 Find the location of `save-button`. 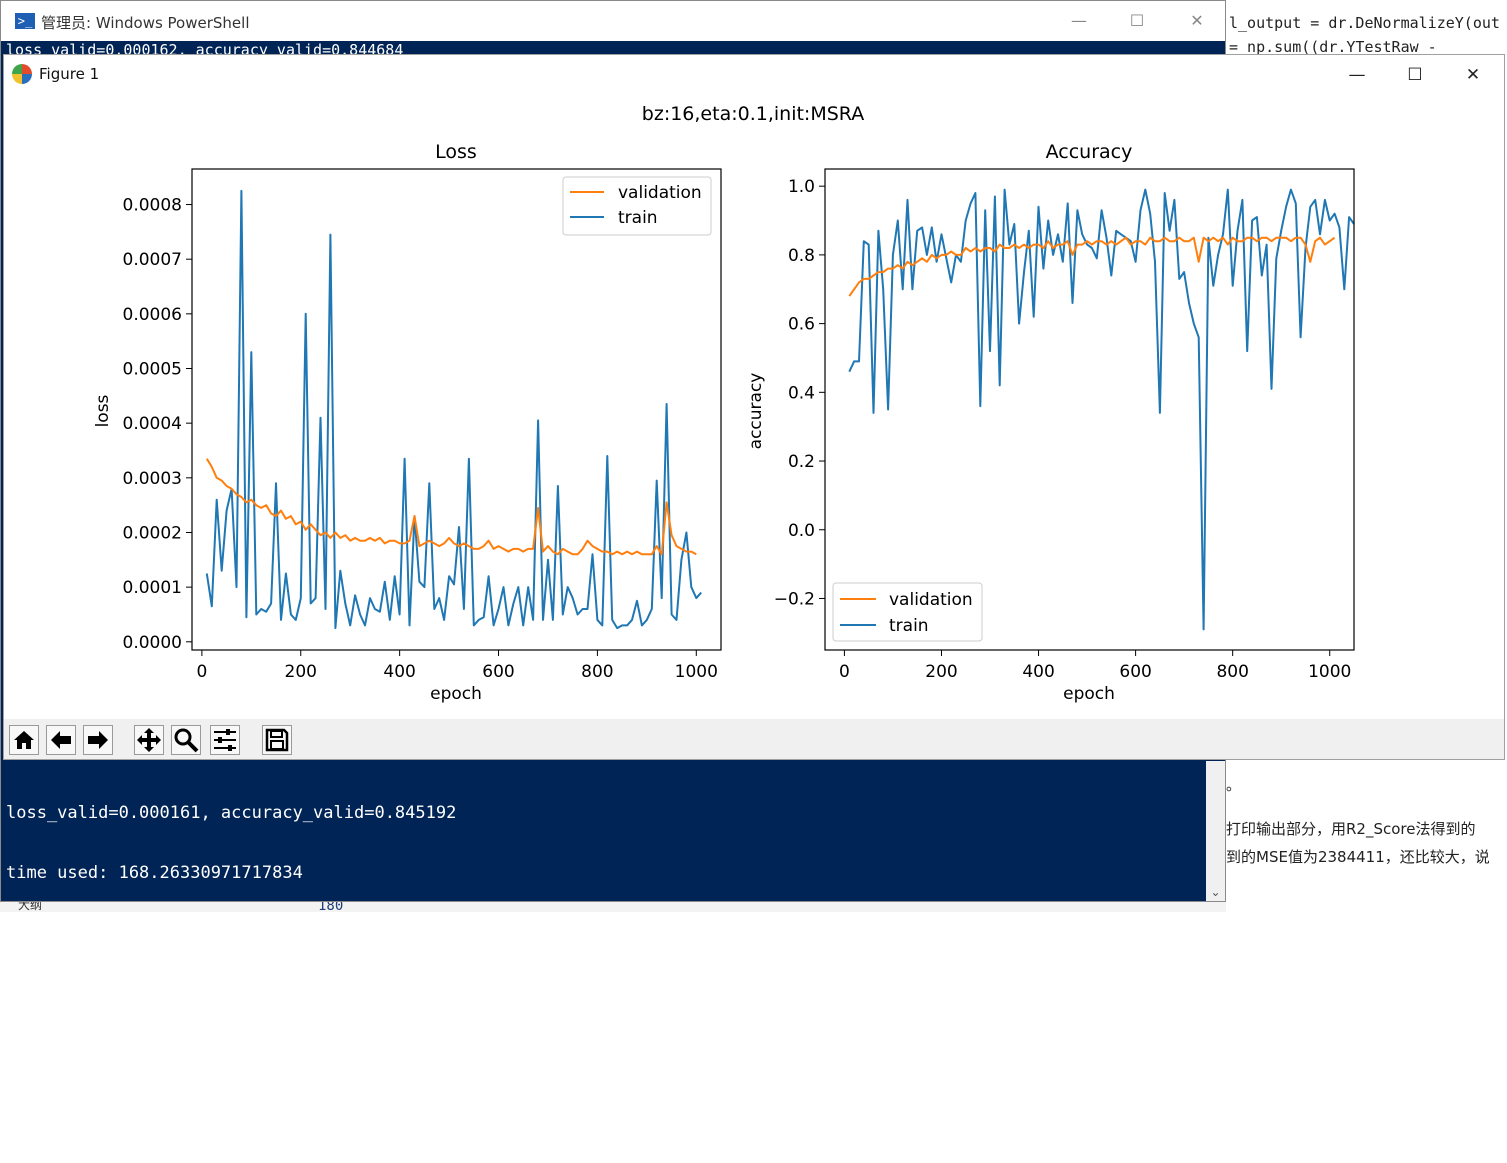

save-button is located at coordinates (277, 740).